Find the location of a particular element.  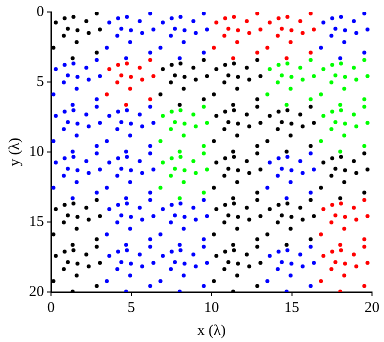

x-tick-label: 10 is located at coordinates (211, 308).